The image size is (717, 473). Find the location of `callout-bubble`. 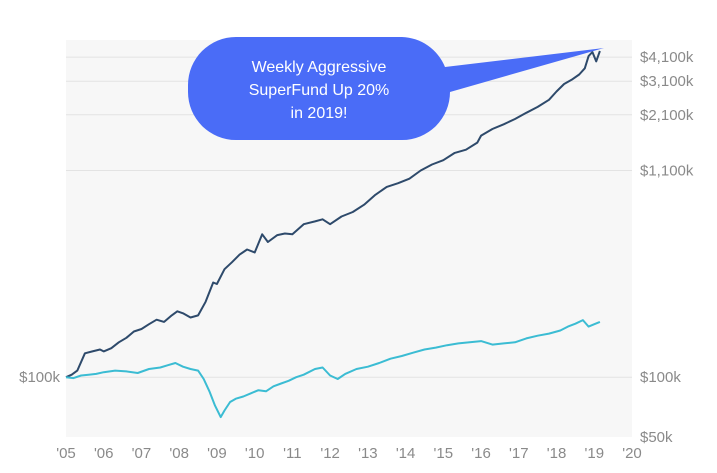

callout-bubble is located at coordinates (396, 88).